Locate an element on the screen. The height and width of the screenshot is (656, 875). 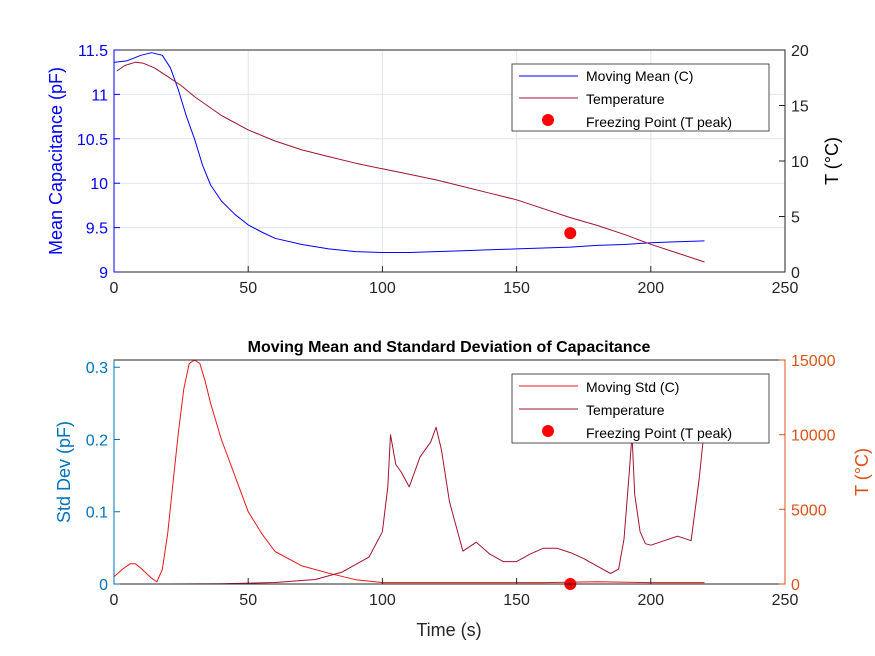
top-xtick-label: 100 is located at coordinates (382, 288).